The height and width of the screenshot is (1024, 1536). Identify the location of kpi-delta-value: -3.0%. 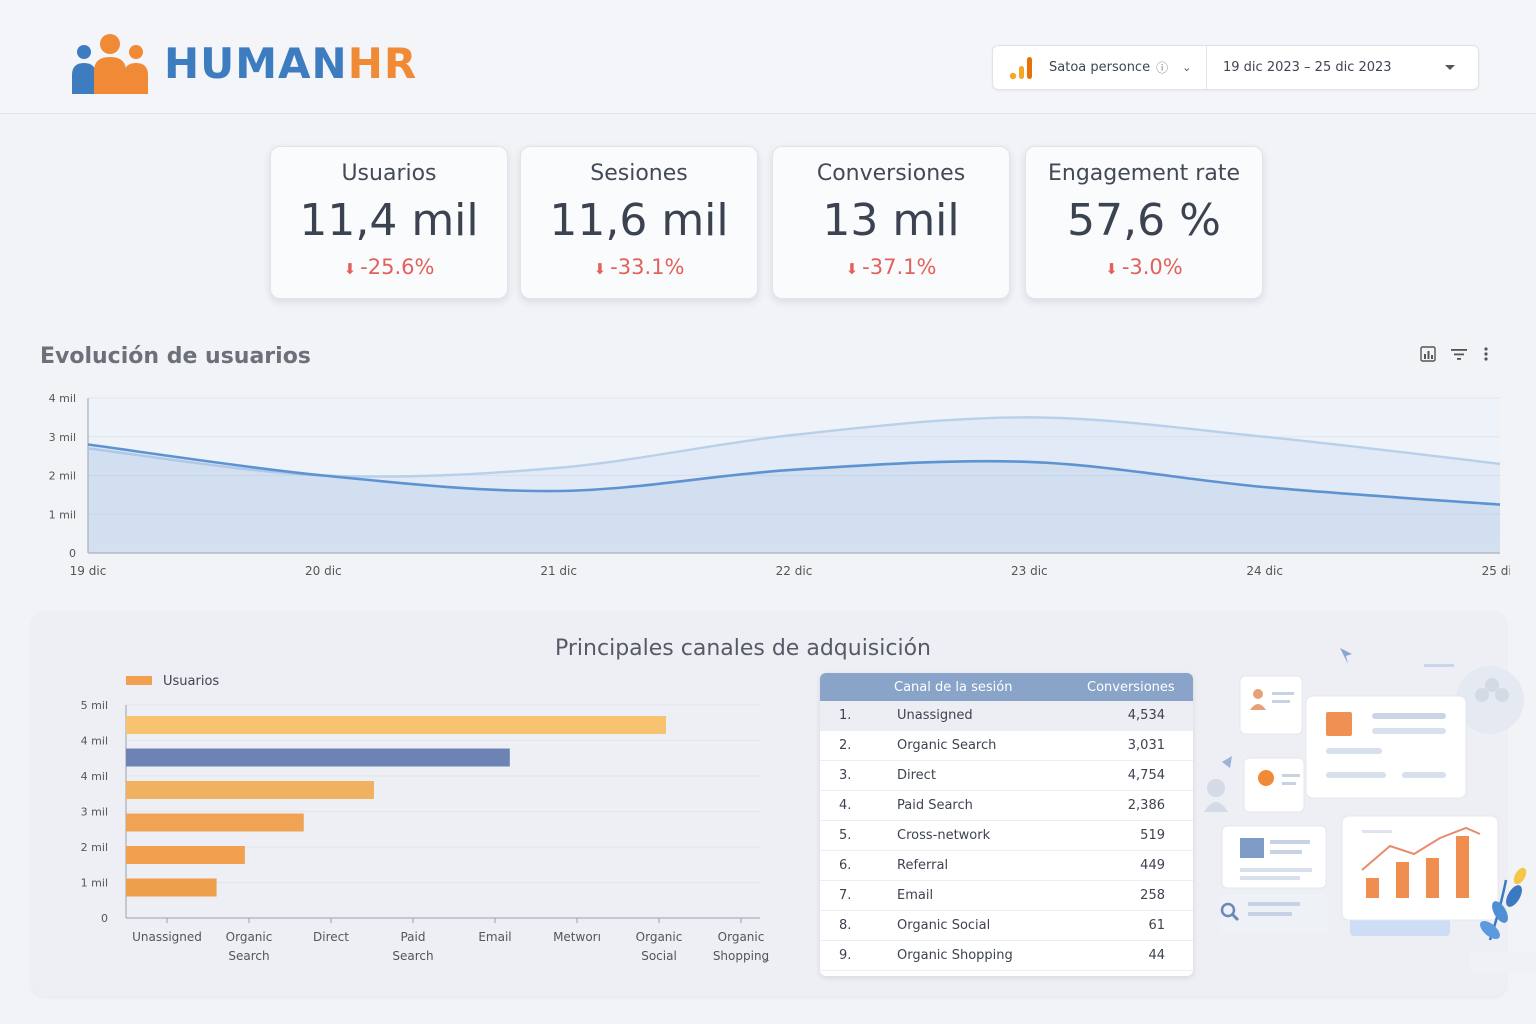
(1152, 267).